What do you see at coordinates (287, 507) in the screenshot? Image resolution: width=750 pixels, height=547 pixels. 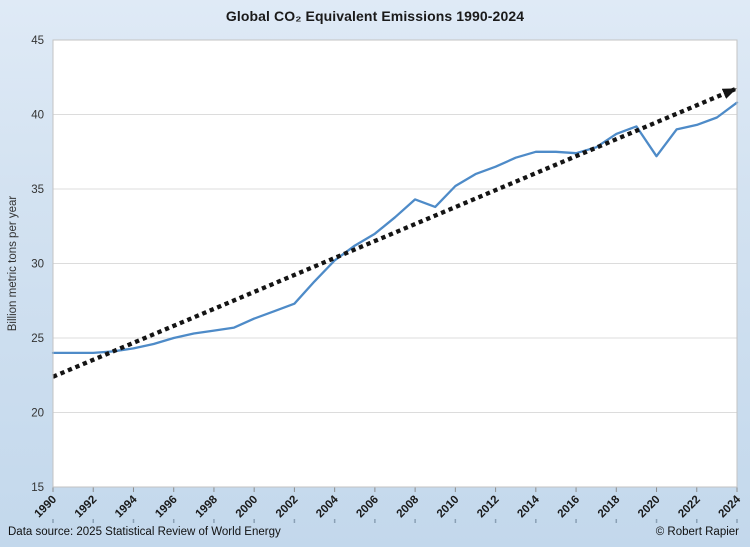 I see `x-tick-label: 2002` at bounding box center [287, 507].